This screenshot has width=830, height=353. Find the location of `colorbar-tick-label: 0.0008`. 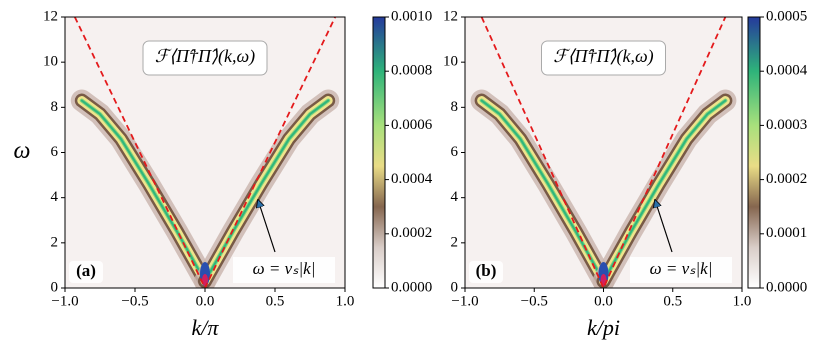

colorbar-tick-label: 0.0008 is located at coordinates (411, 71).